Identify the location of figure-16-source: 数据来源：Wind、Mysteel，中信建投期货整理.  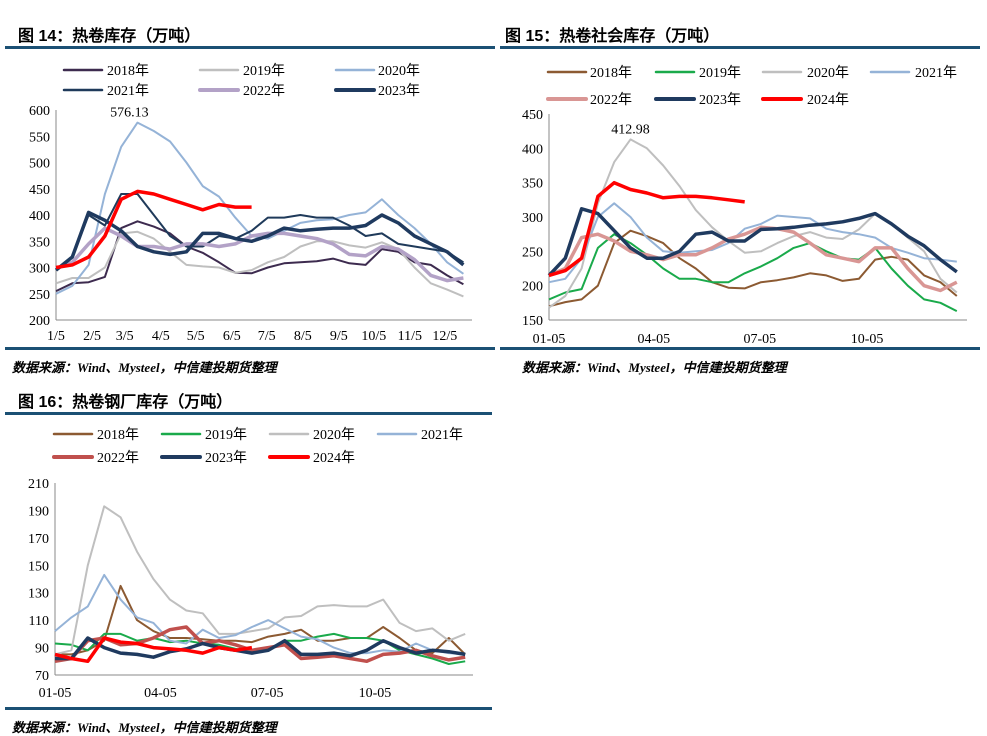
(144, 727).